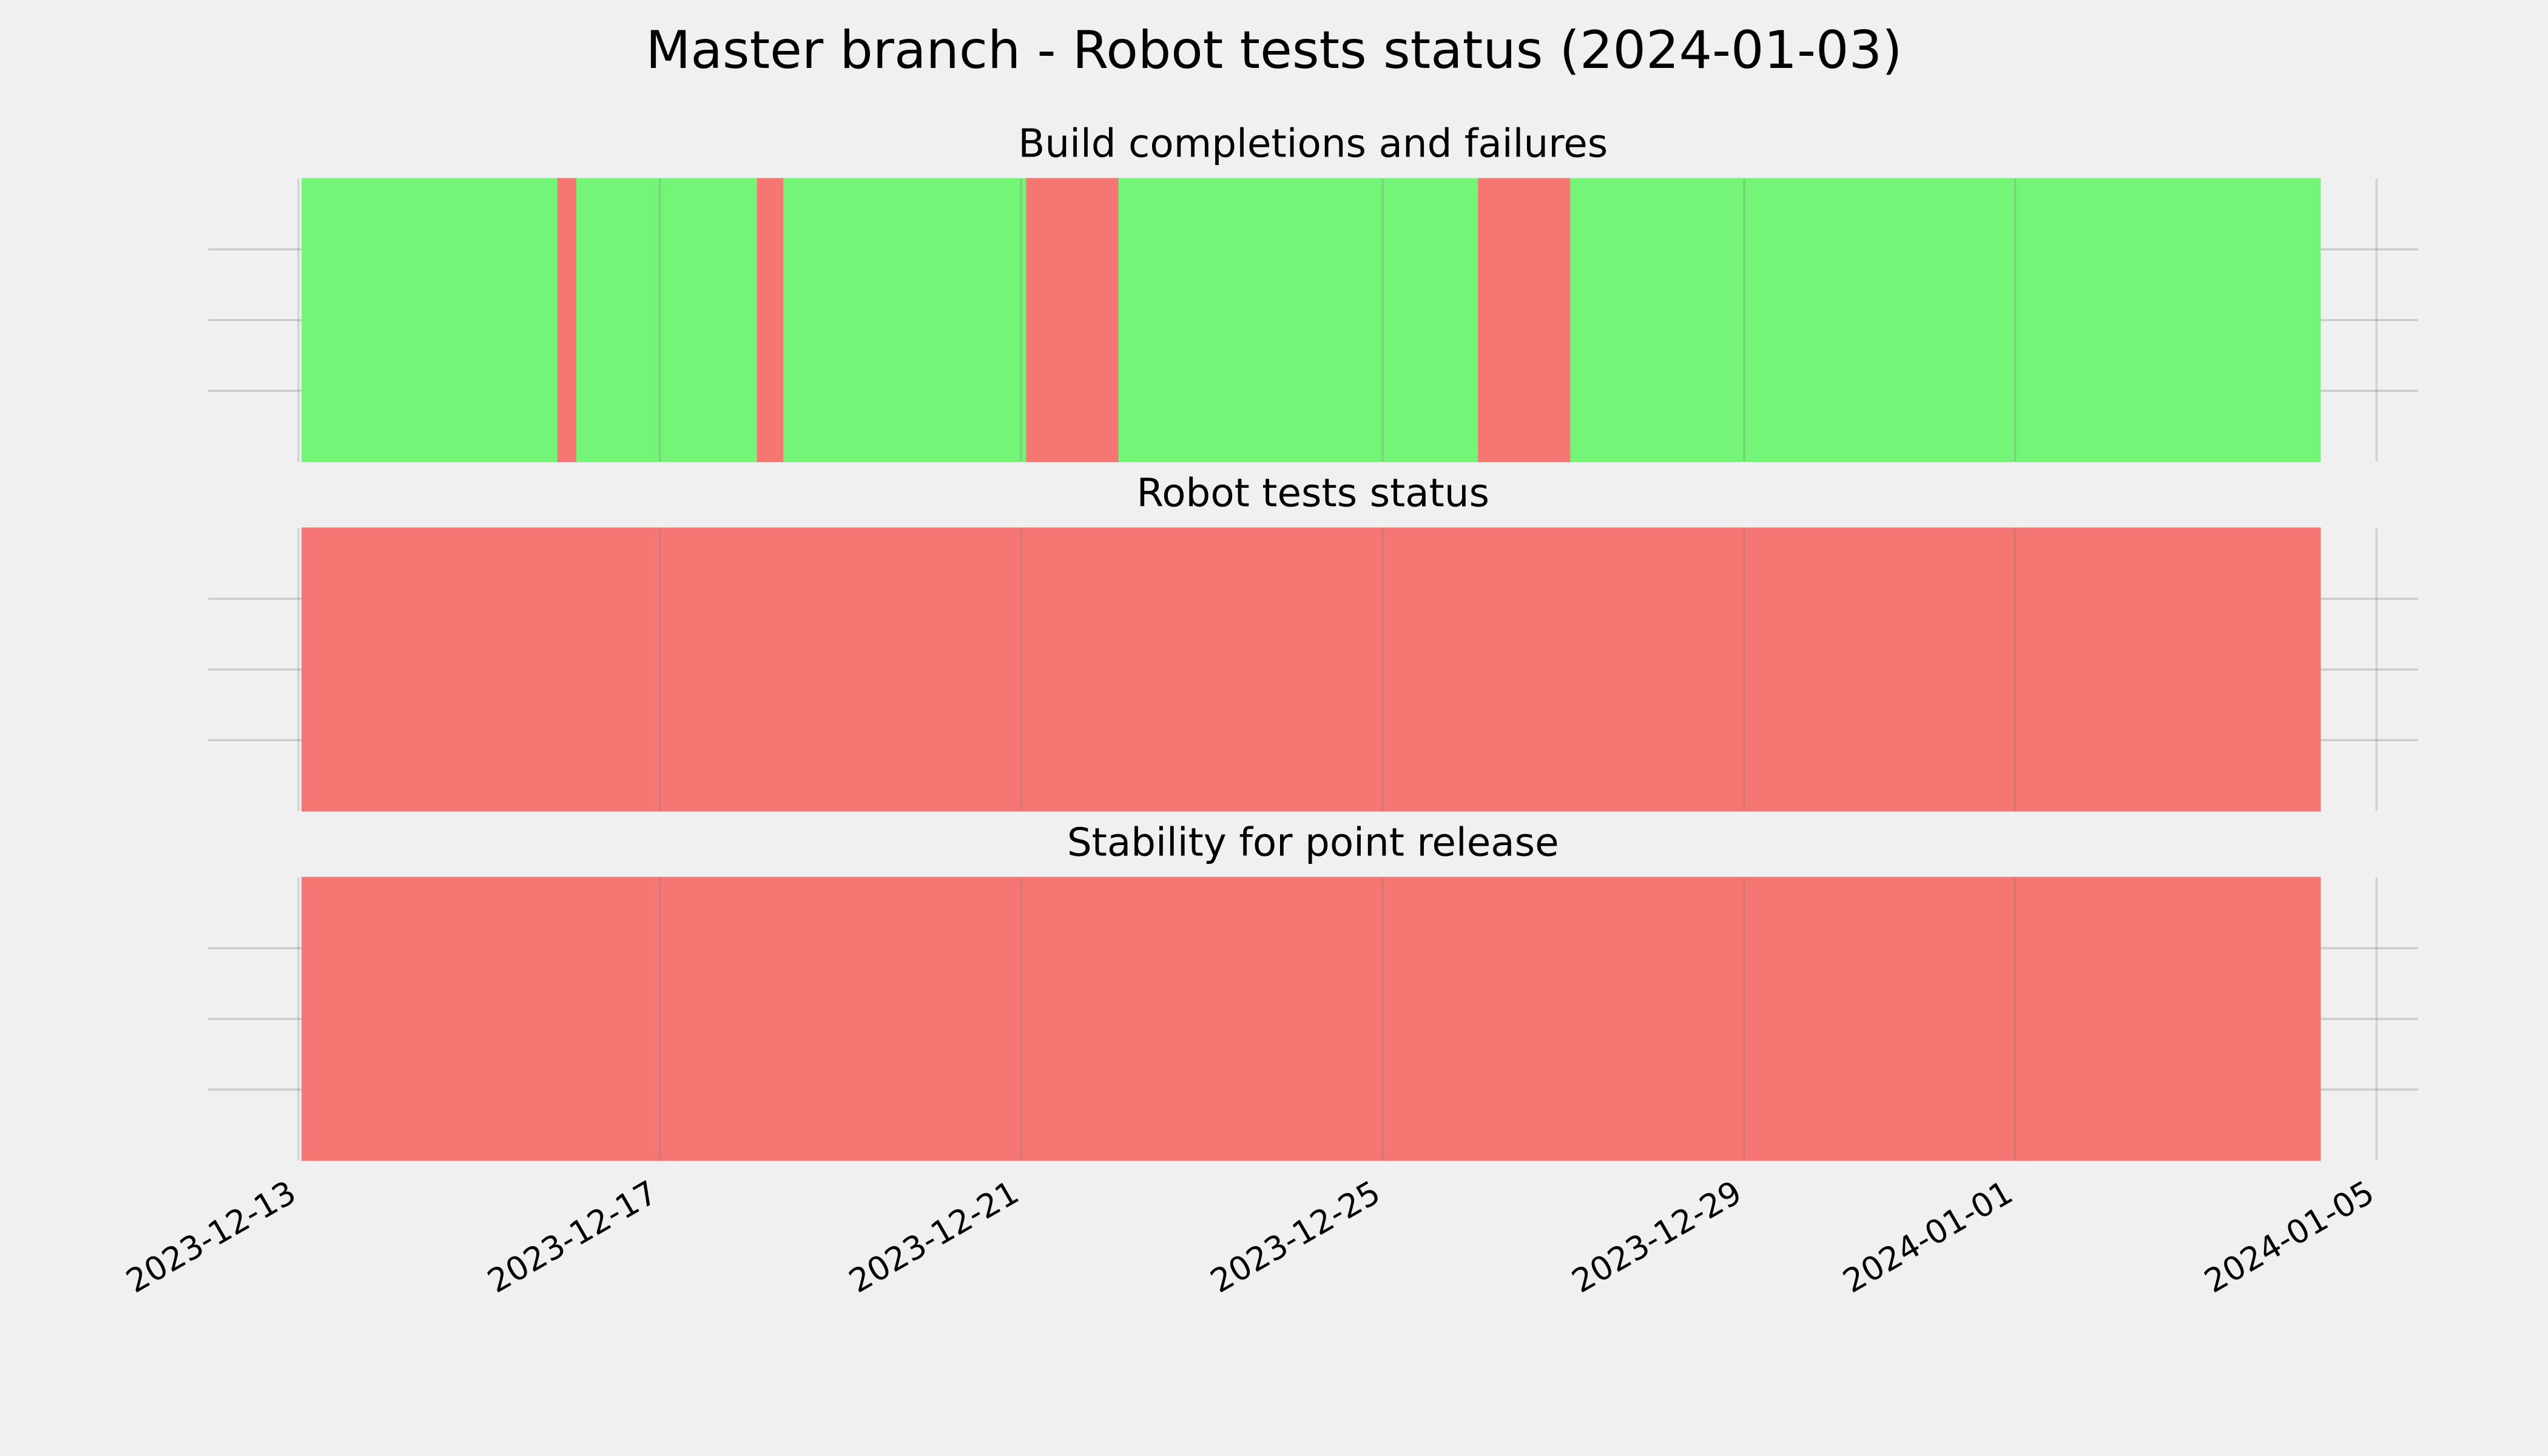 The height and width of the screenshot is (1456, 2548). I want to click on panel-title: Stability for point release, so click(1313, 842).